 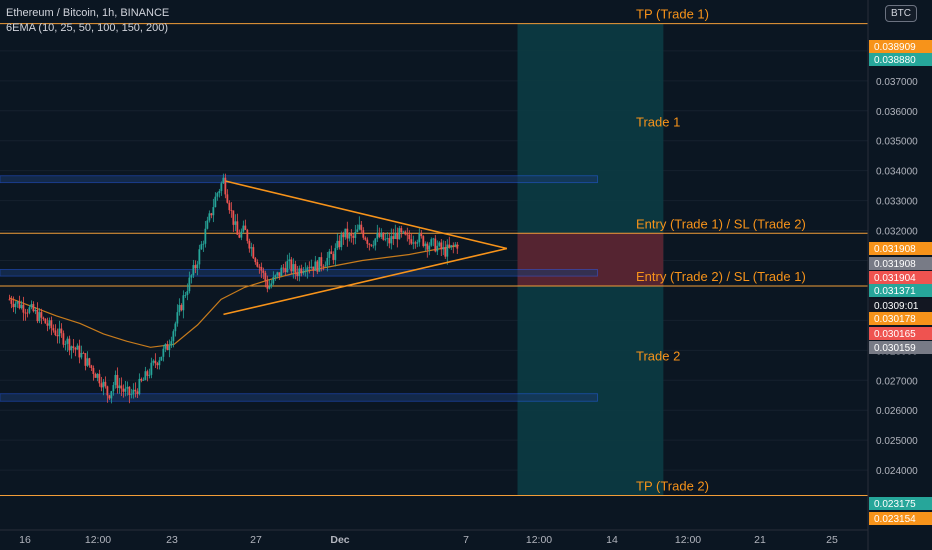 I want to click on x-tick-label: Dec, so click(x=339, y=540).